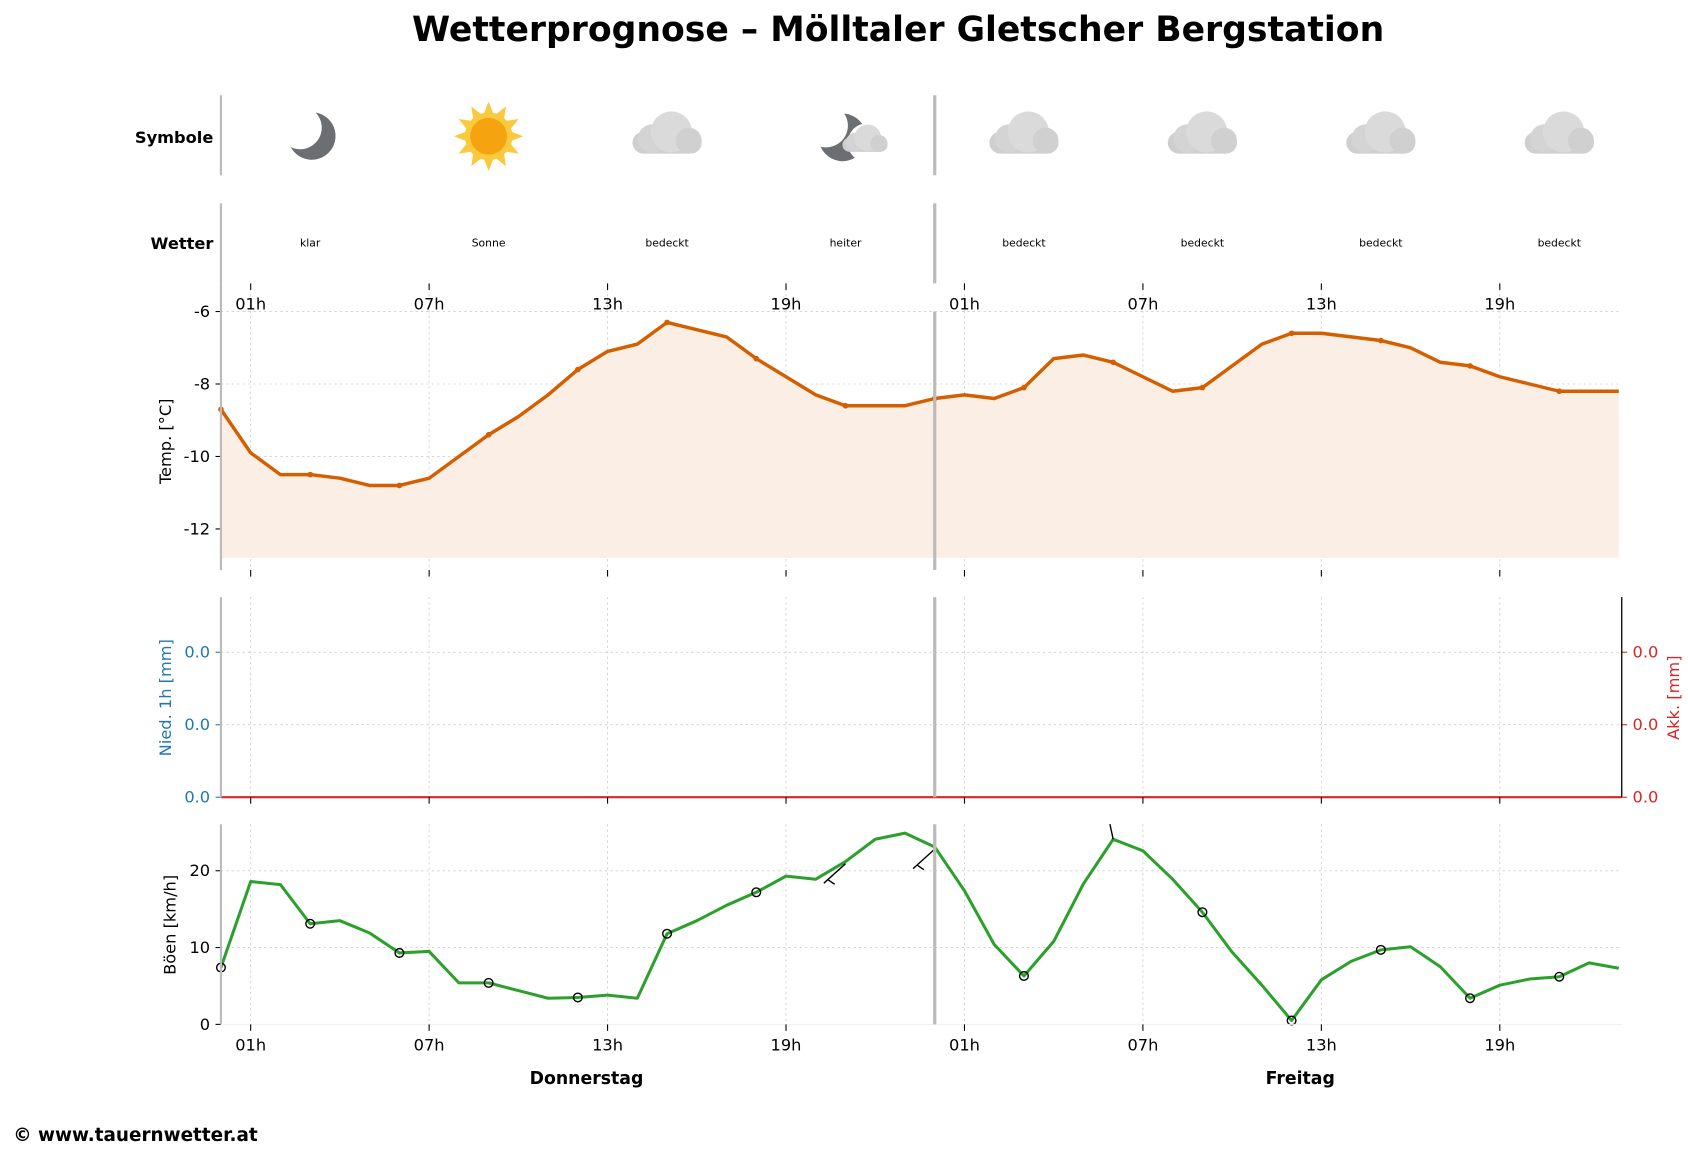  Describe the element at coordinates (174, 137) in the screenshot. I see `symbols-row-label: Symbole` at that location.